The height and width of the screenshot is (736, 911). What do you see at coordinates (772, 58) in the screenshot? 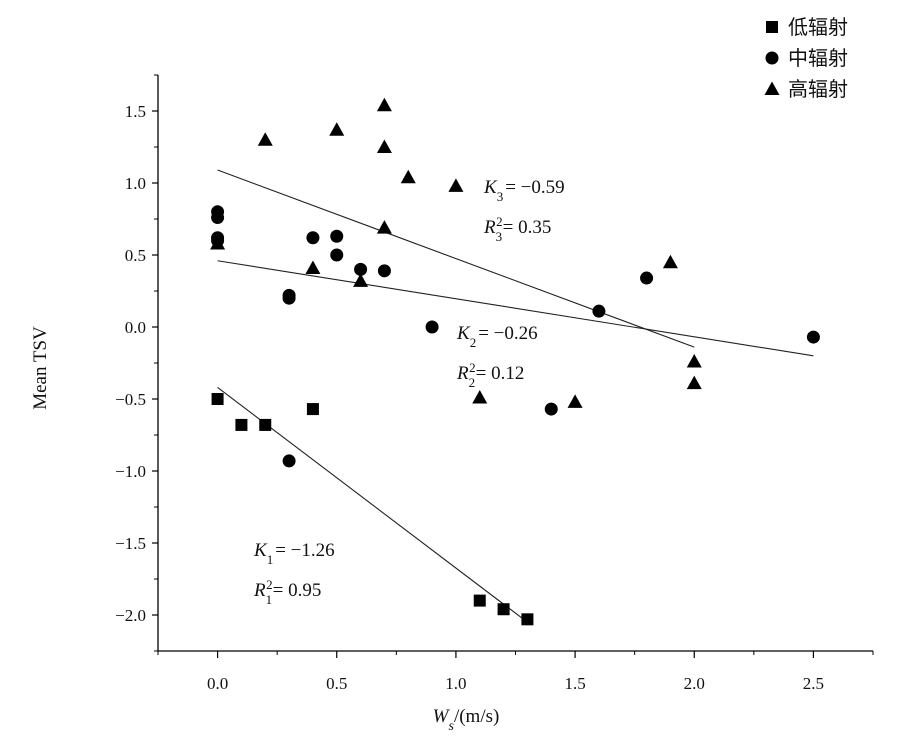
I see `legend-marker-circle` at bounding box center [772, 58].